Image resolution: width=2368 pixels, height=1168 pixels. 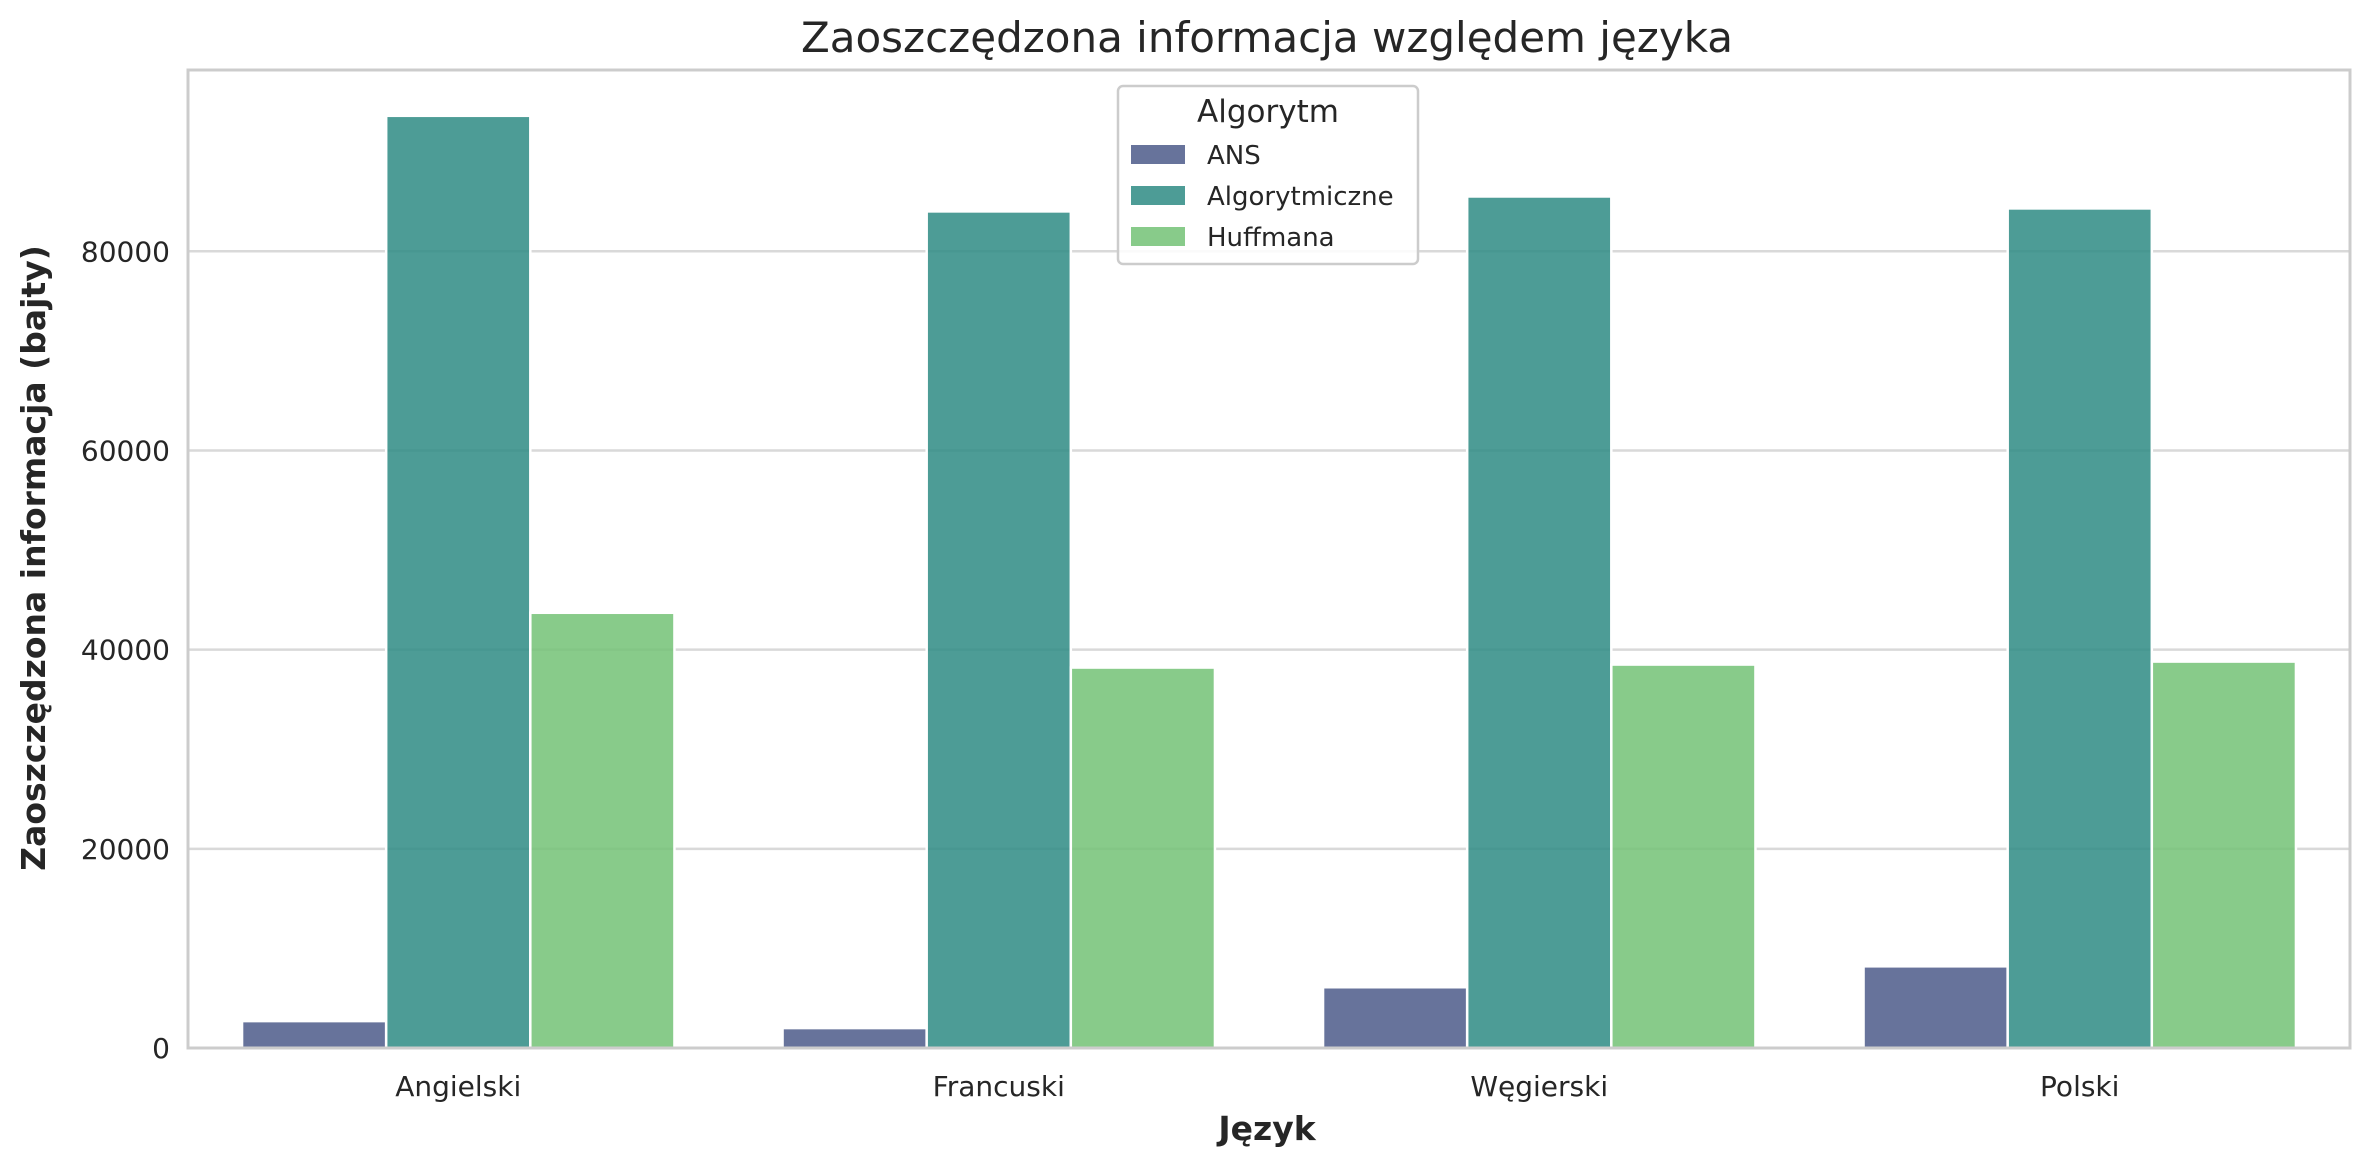 I want to click on legend-label: ANS, so click(x=1234, y=156).